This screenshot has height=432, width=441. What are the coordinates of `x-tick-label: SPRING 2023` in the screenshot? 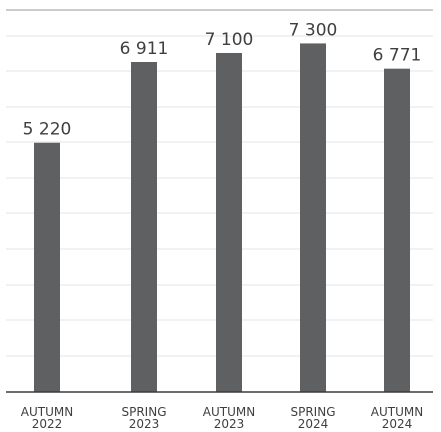 It's located at (143, 418).